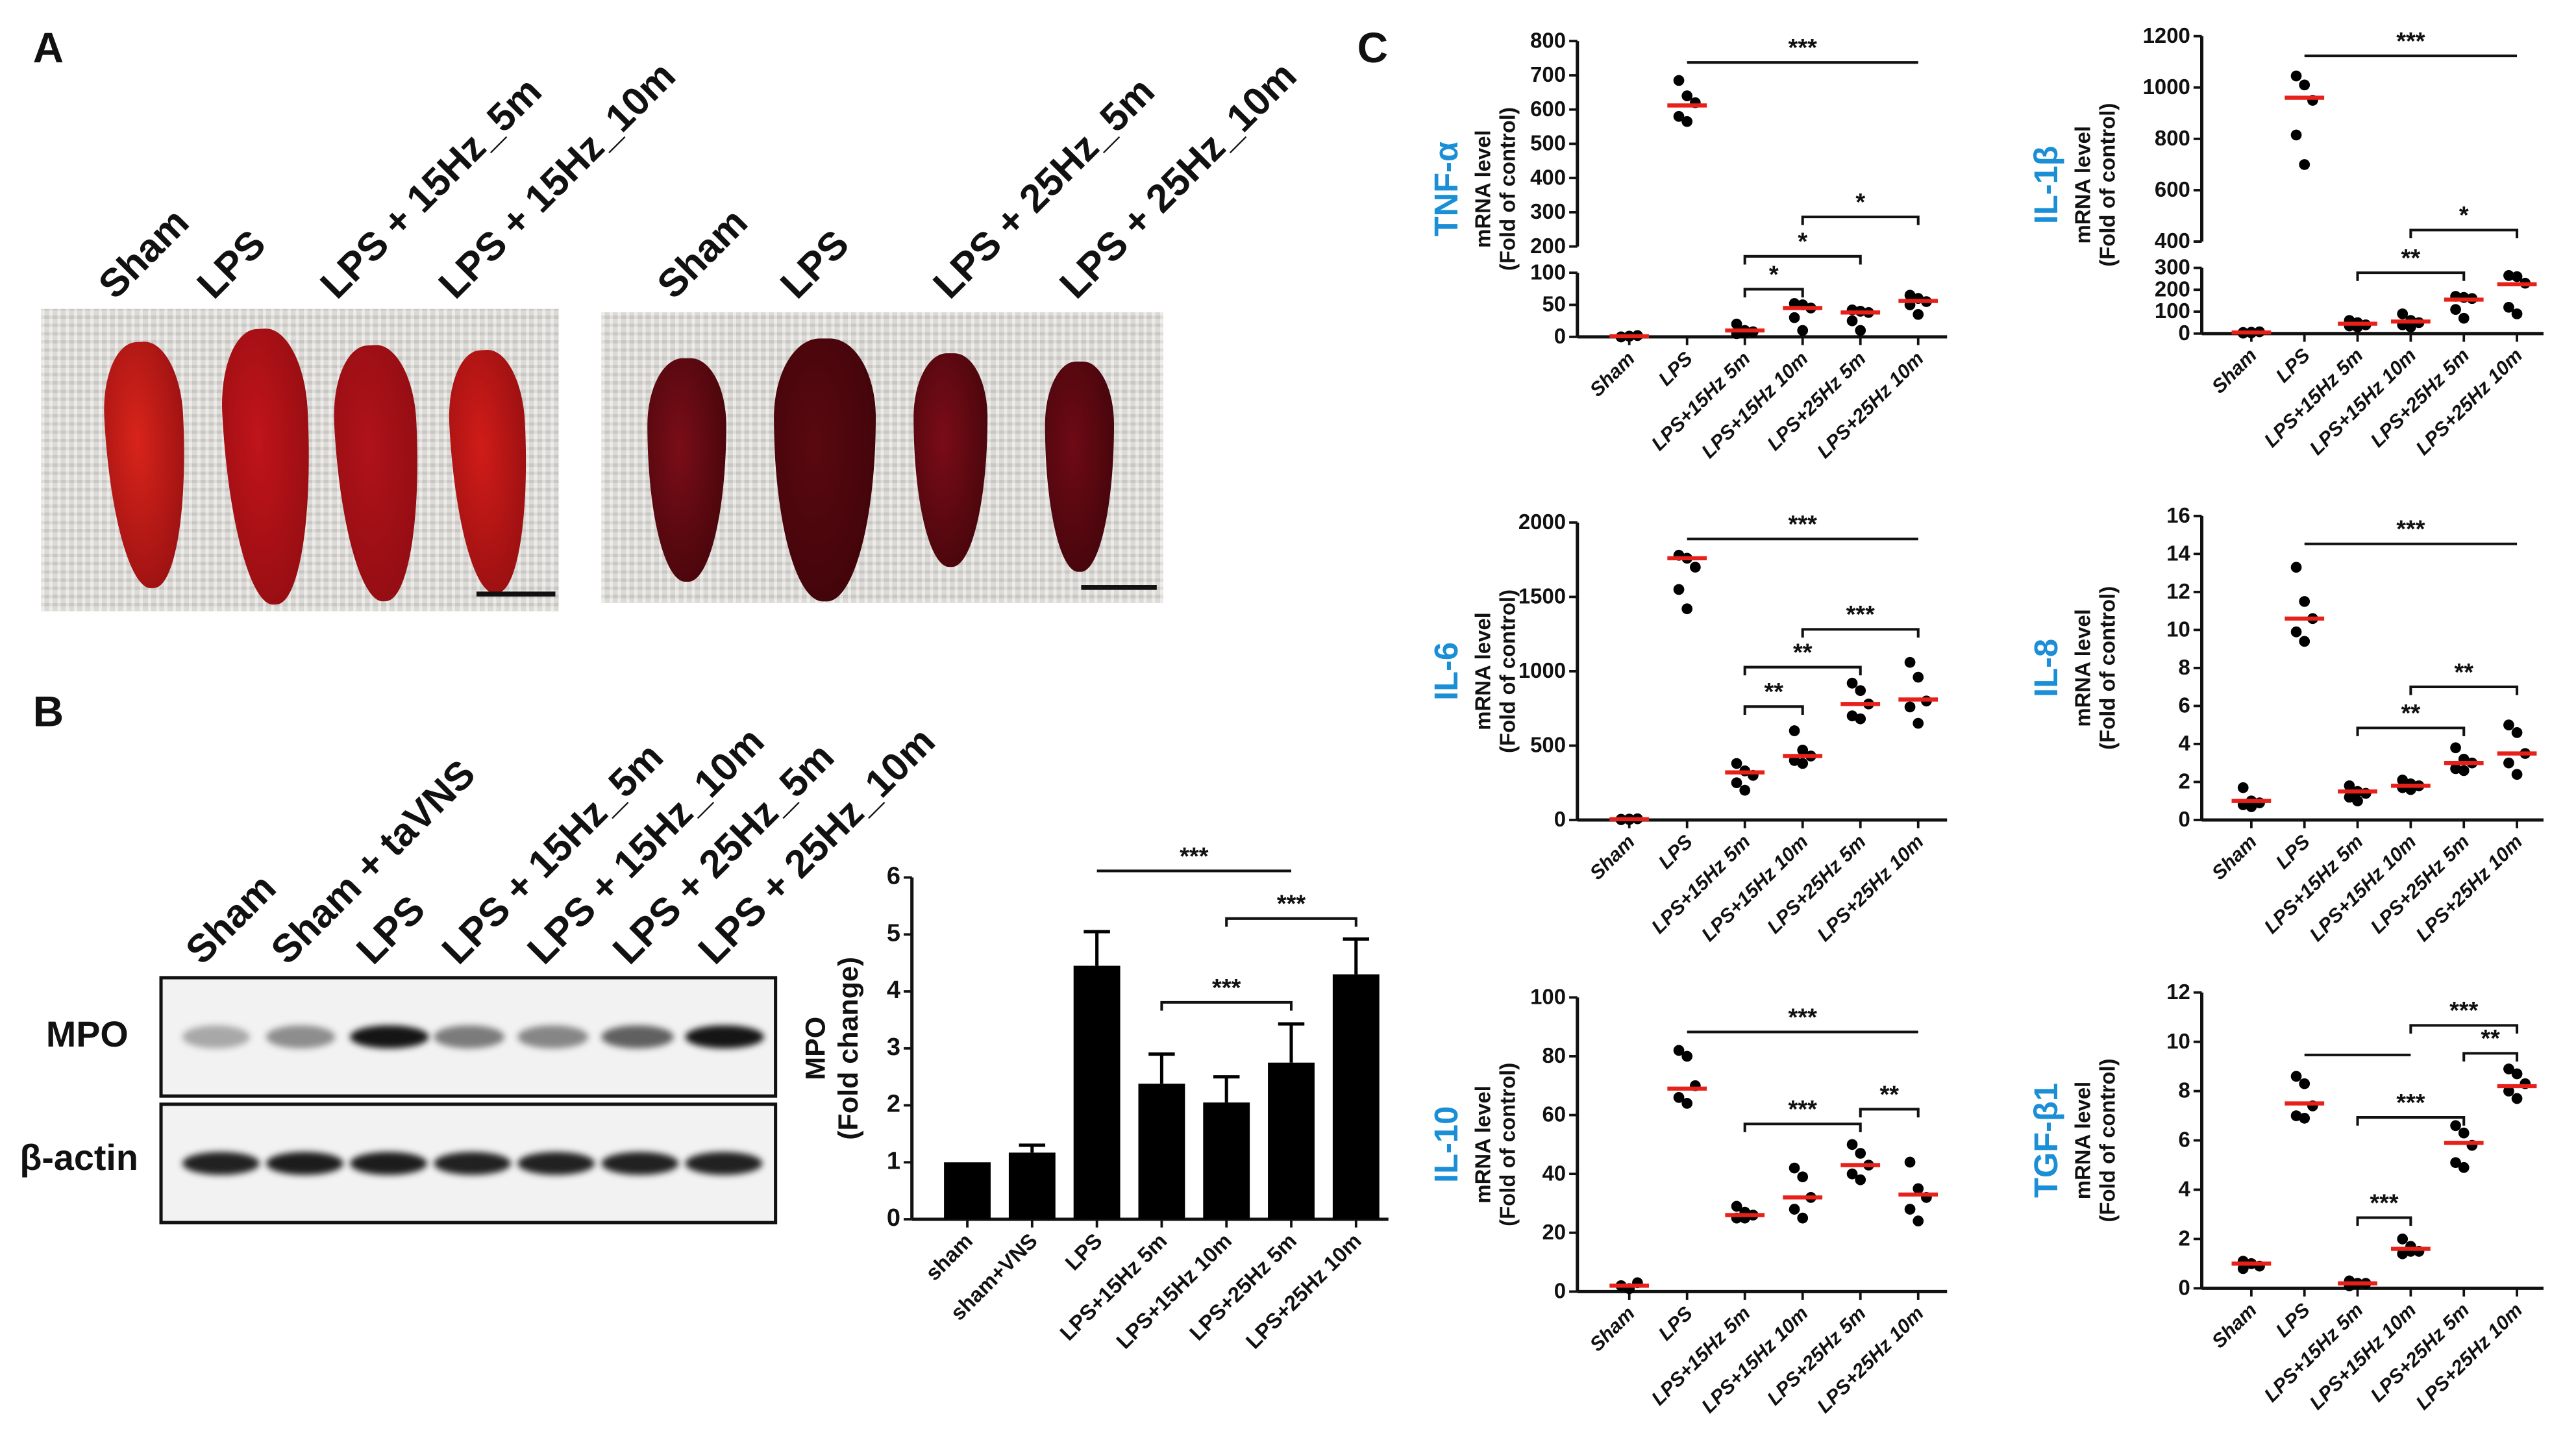  I want to click on panel-label-a: A, so click(48, 48).